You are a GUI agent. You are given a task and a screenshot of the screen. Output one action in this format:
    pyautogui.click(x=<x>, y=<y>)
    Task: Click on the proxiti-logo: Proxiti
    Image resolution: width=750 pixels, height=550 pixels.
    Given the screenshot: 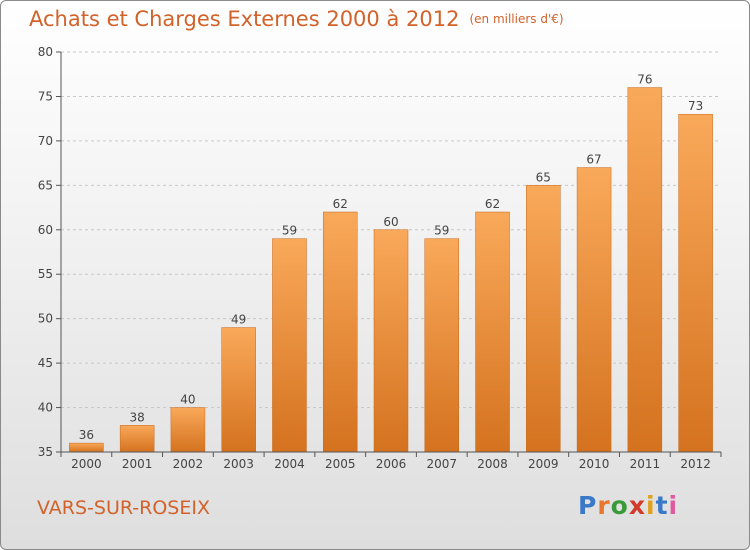 What is the action you would take?
    pyautogui.click(x=628, y=505)
    